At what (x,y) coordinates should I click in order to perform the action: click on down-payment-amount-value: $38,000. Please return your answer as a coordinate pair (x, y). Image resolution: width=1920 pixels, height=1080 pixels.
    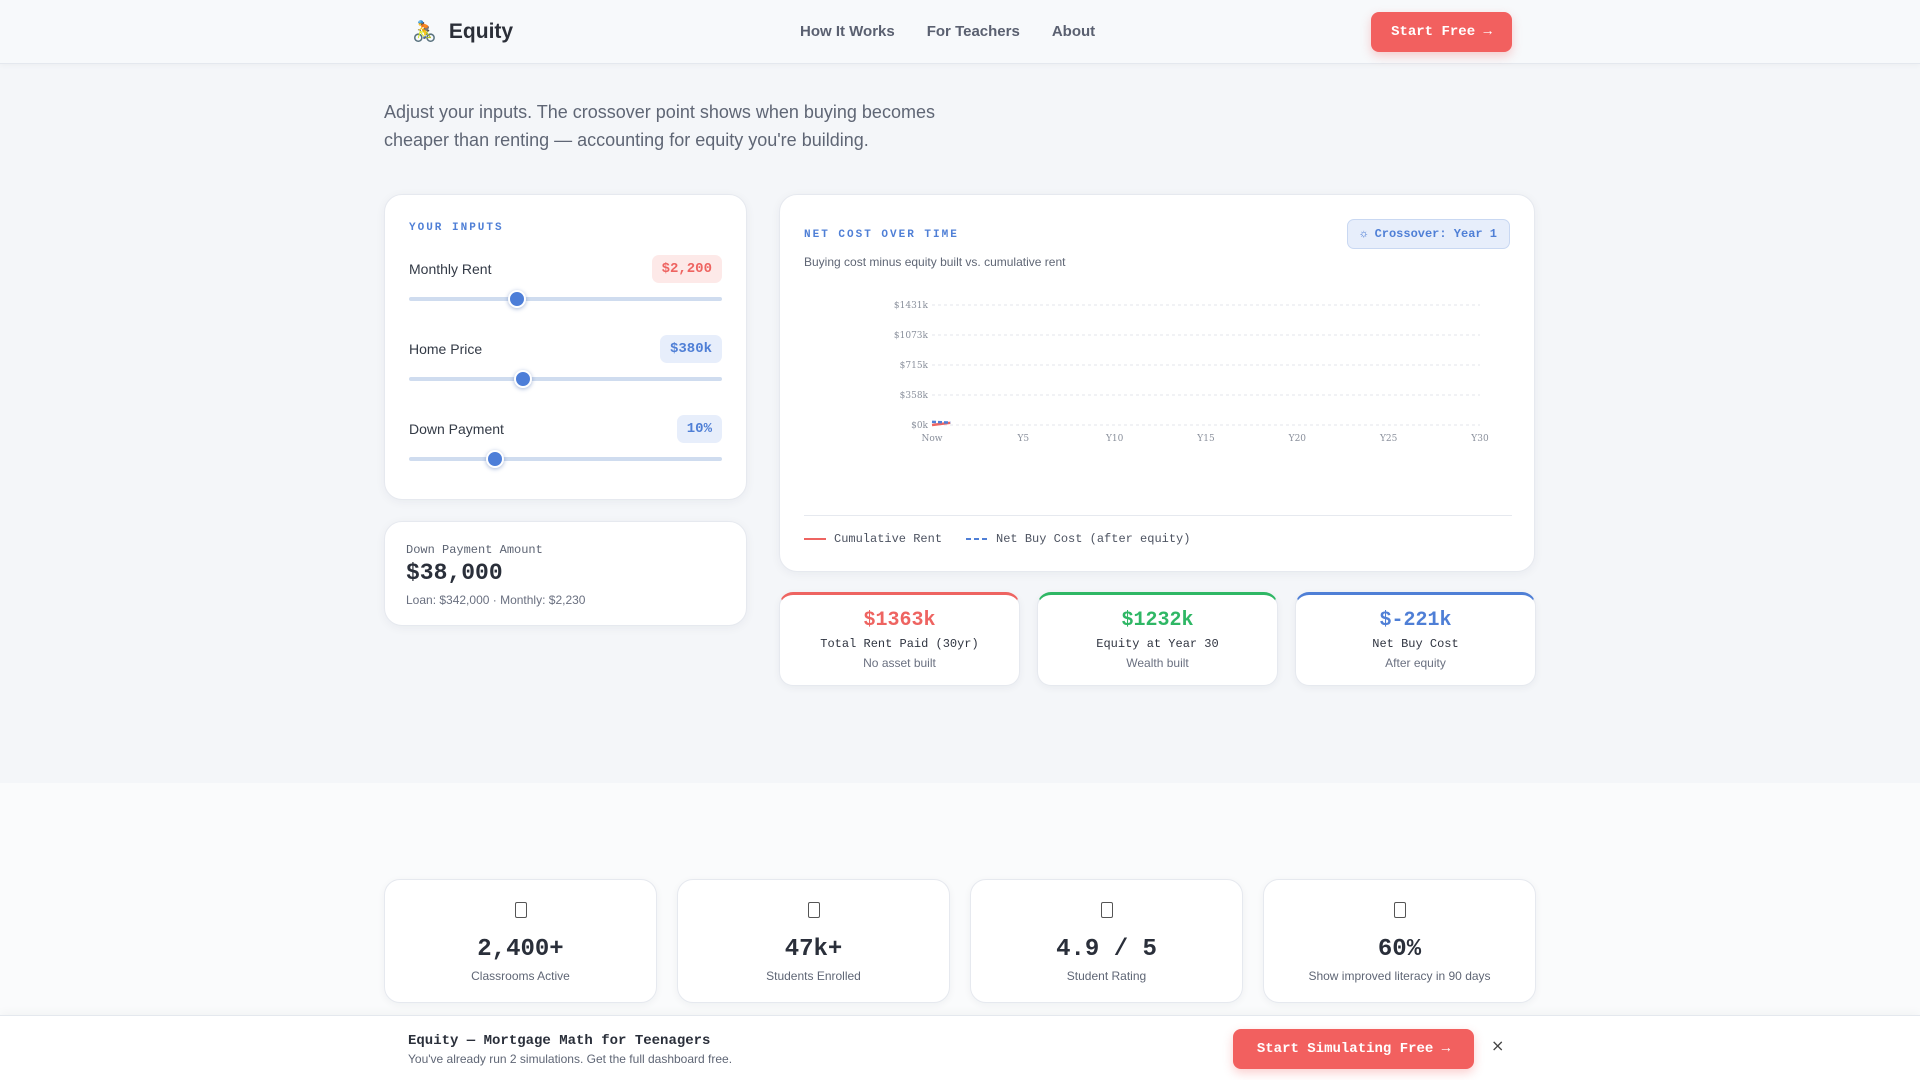
    Looking at the image, I should click on (454, 573).